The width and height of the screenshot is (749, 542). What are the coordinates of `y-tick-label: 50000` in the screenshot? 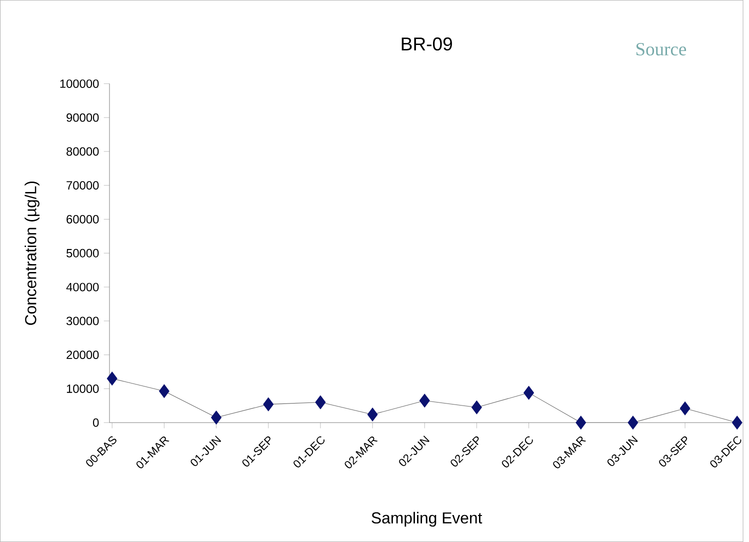 It's located at (82, 253).